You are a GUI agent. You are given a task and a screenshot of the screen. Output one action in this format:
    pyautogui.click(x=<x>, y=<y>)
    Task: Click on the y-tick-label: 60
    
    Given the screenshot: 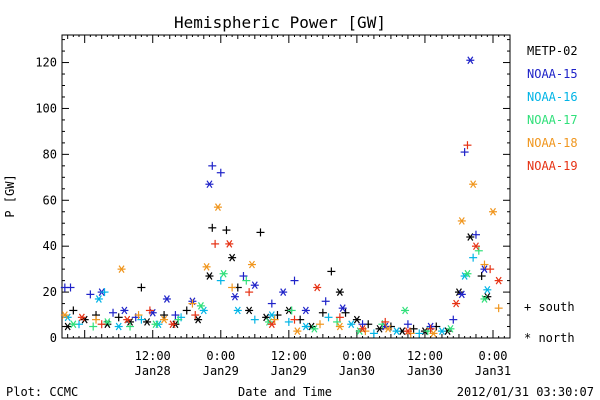 What is the action you would take?
    pyautogui.click(x=50, y=200)
    